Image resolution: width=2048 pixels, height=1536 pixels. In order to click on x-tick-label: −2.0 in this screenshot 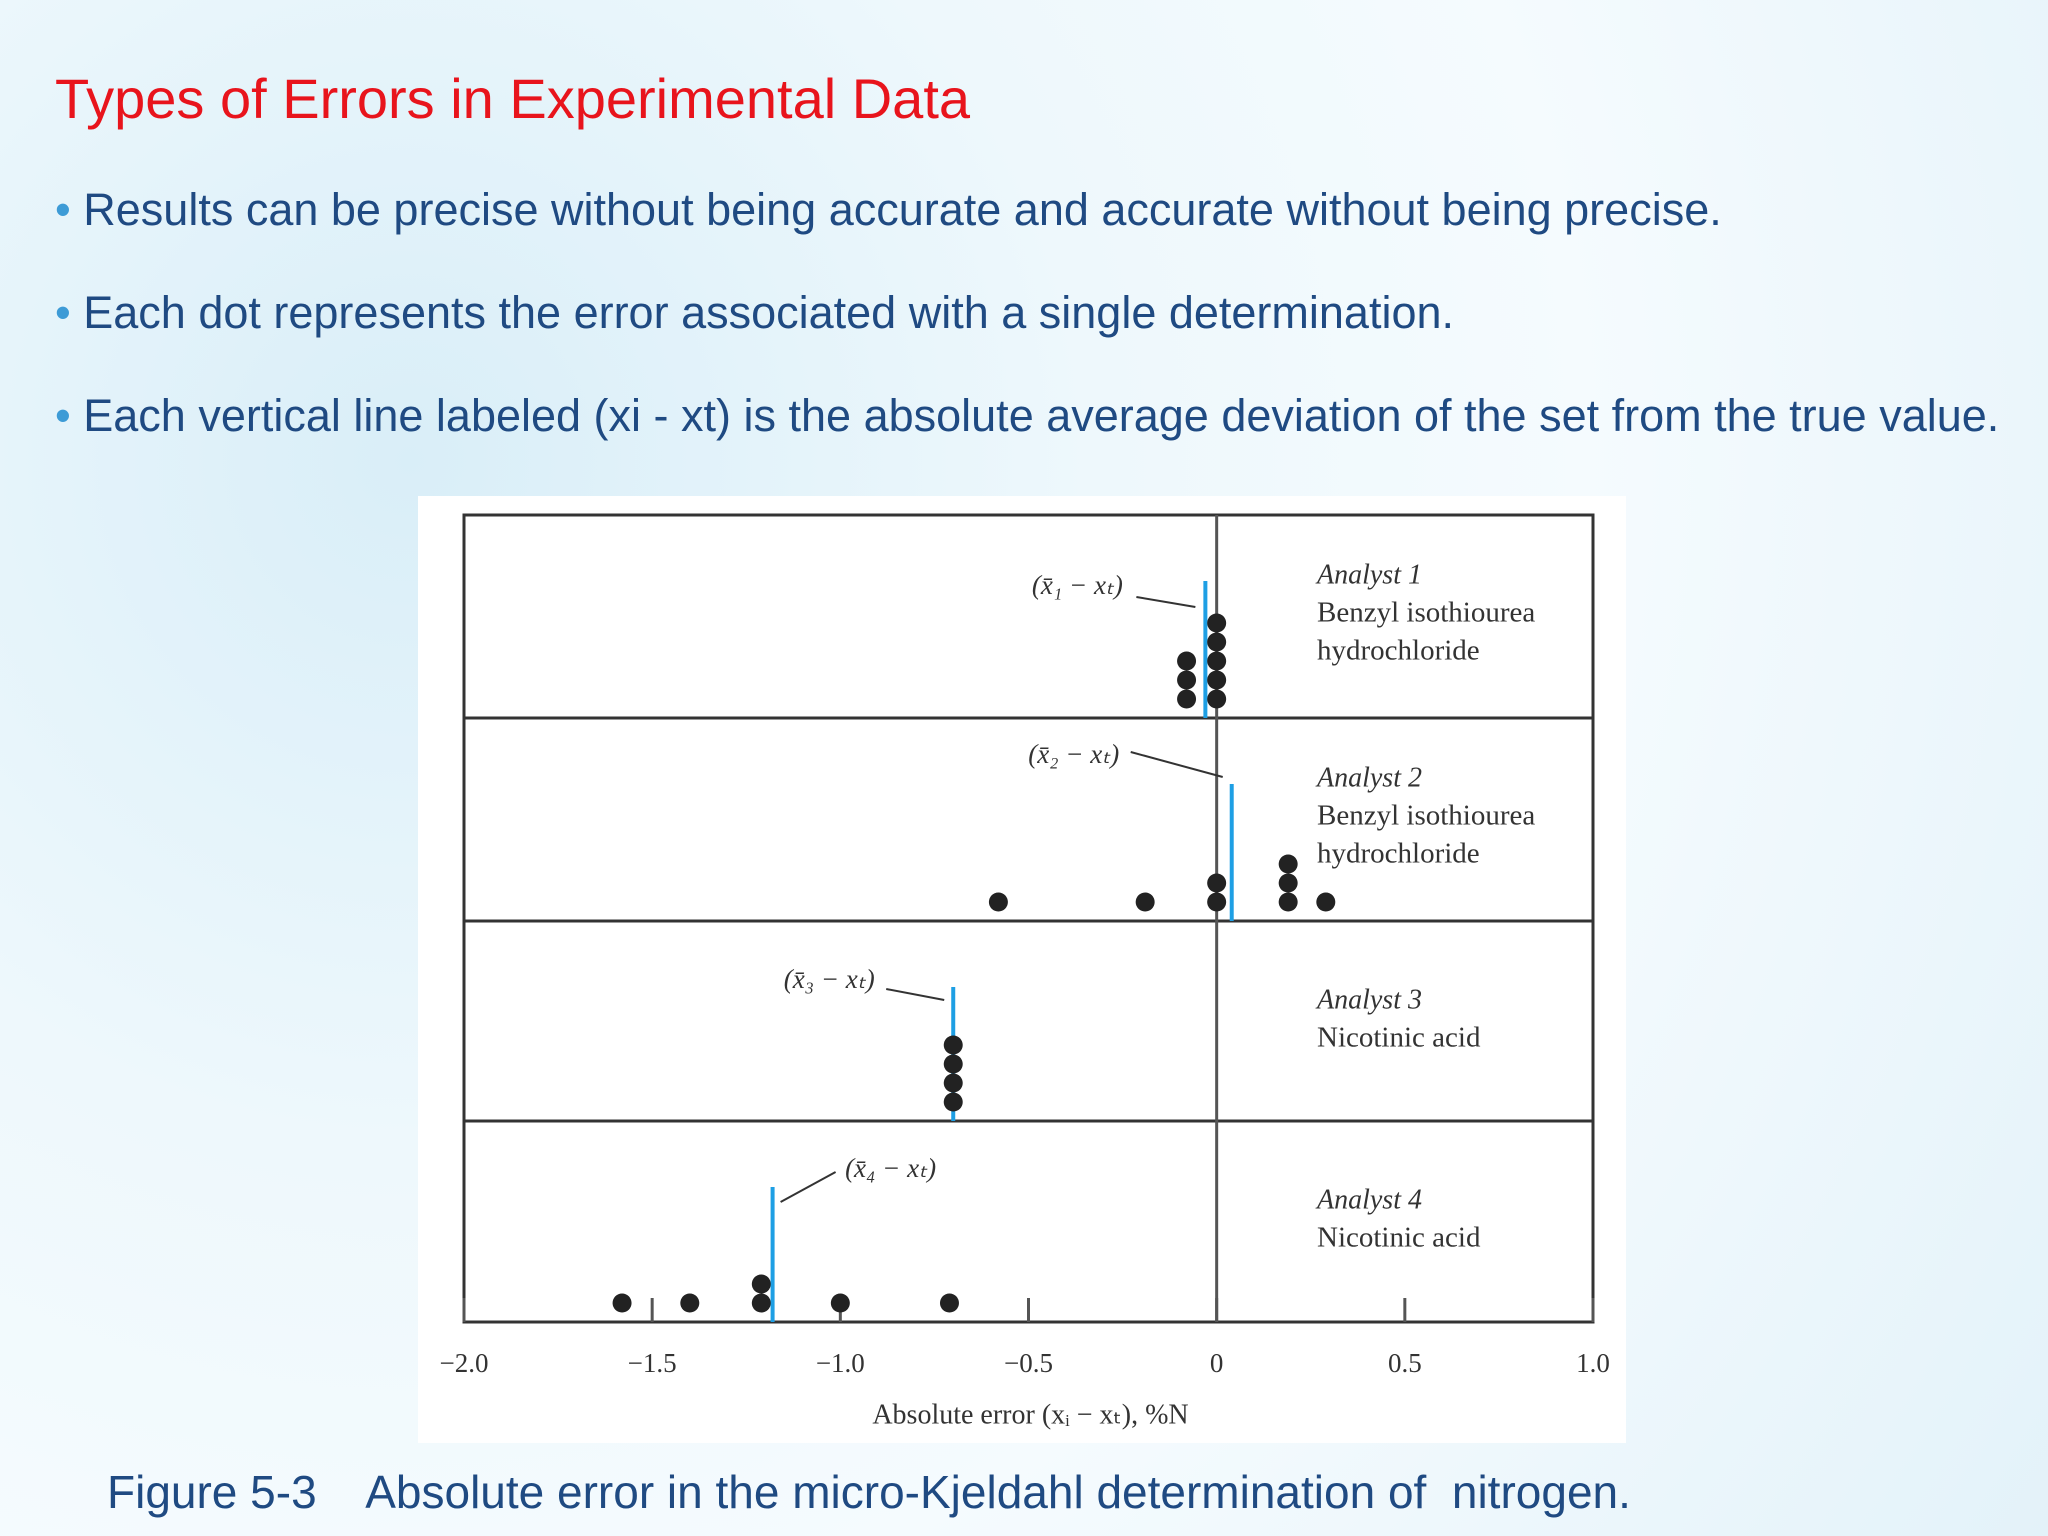, I will do `click(464, 1363)`.